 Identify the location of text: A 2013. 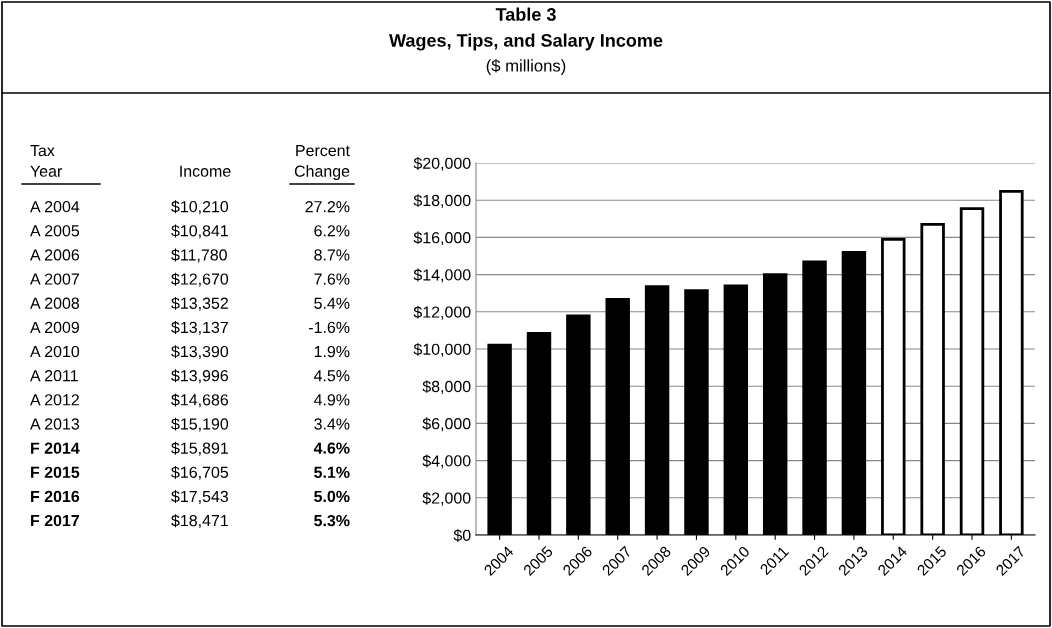
(55, 424).